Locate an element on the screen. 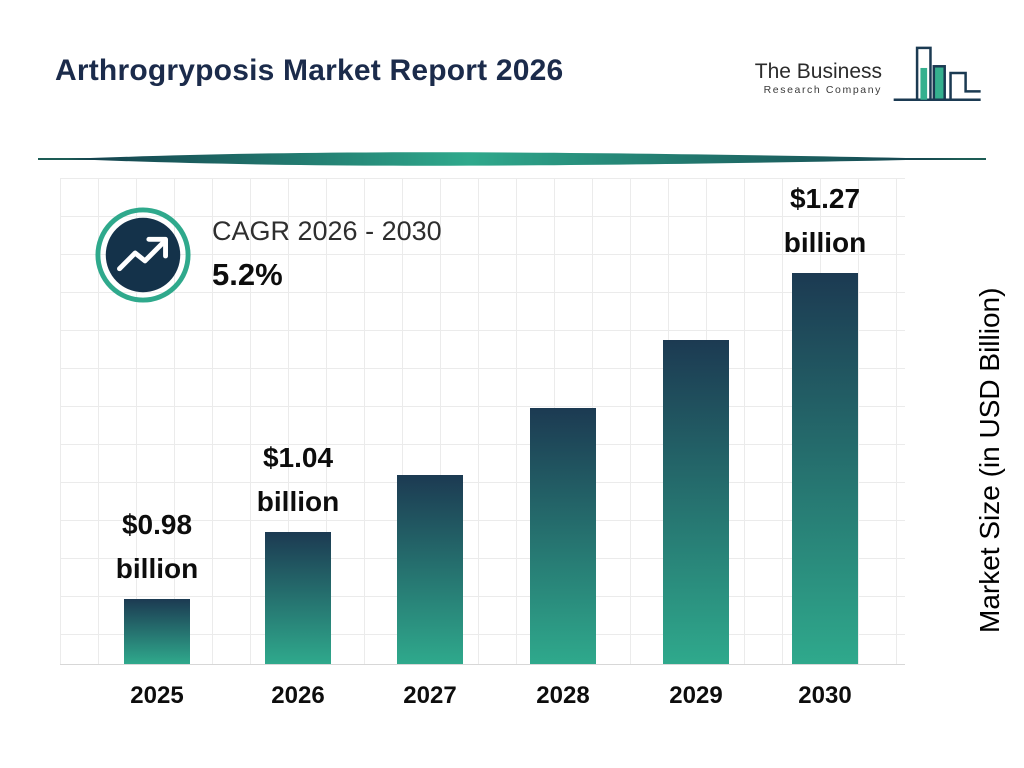 This screenshot has height=768, width=1024. value-label-2025: $0.98 billion is located at coordinates (157, 546).